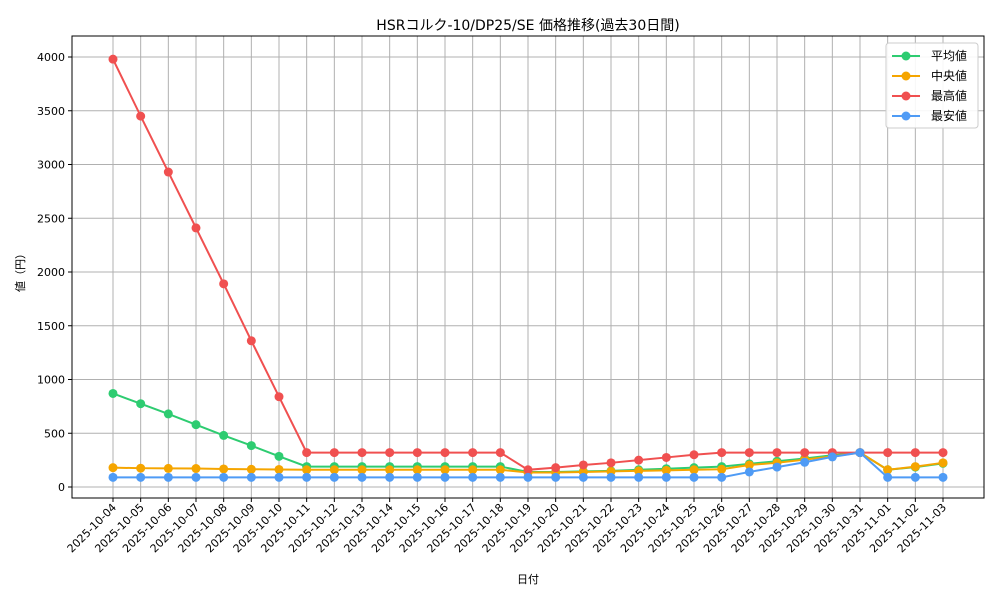  I want to click on series-line, so click(528, 465).